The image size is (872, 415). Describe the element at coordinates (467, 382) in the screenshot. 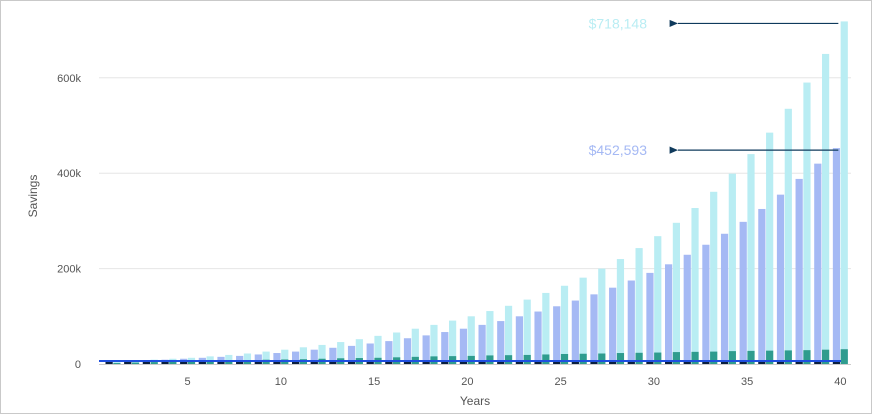

I see `x-tick-label: 20` at that location.